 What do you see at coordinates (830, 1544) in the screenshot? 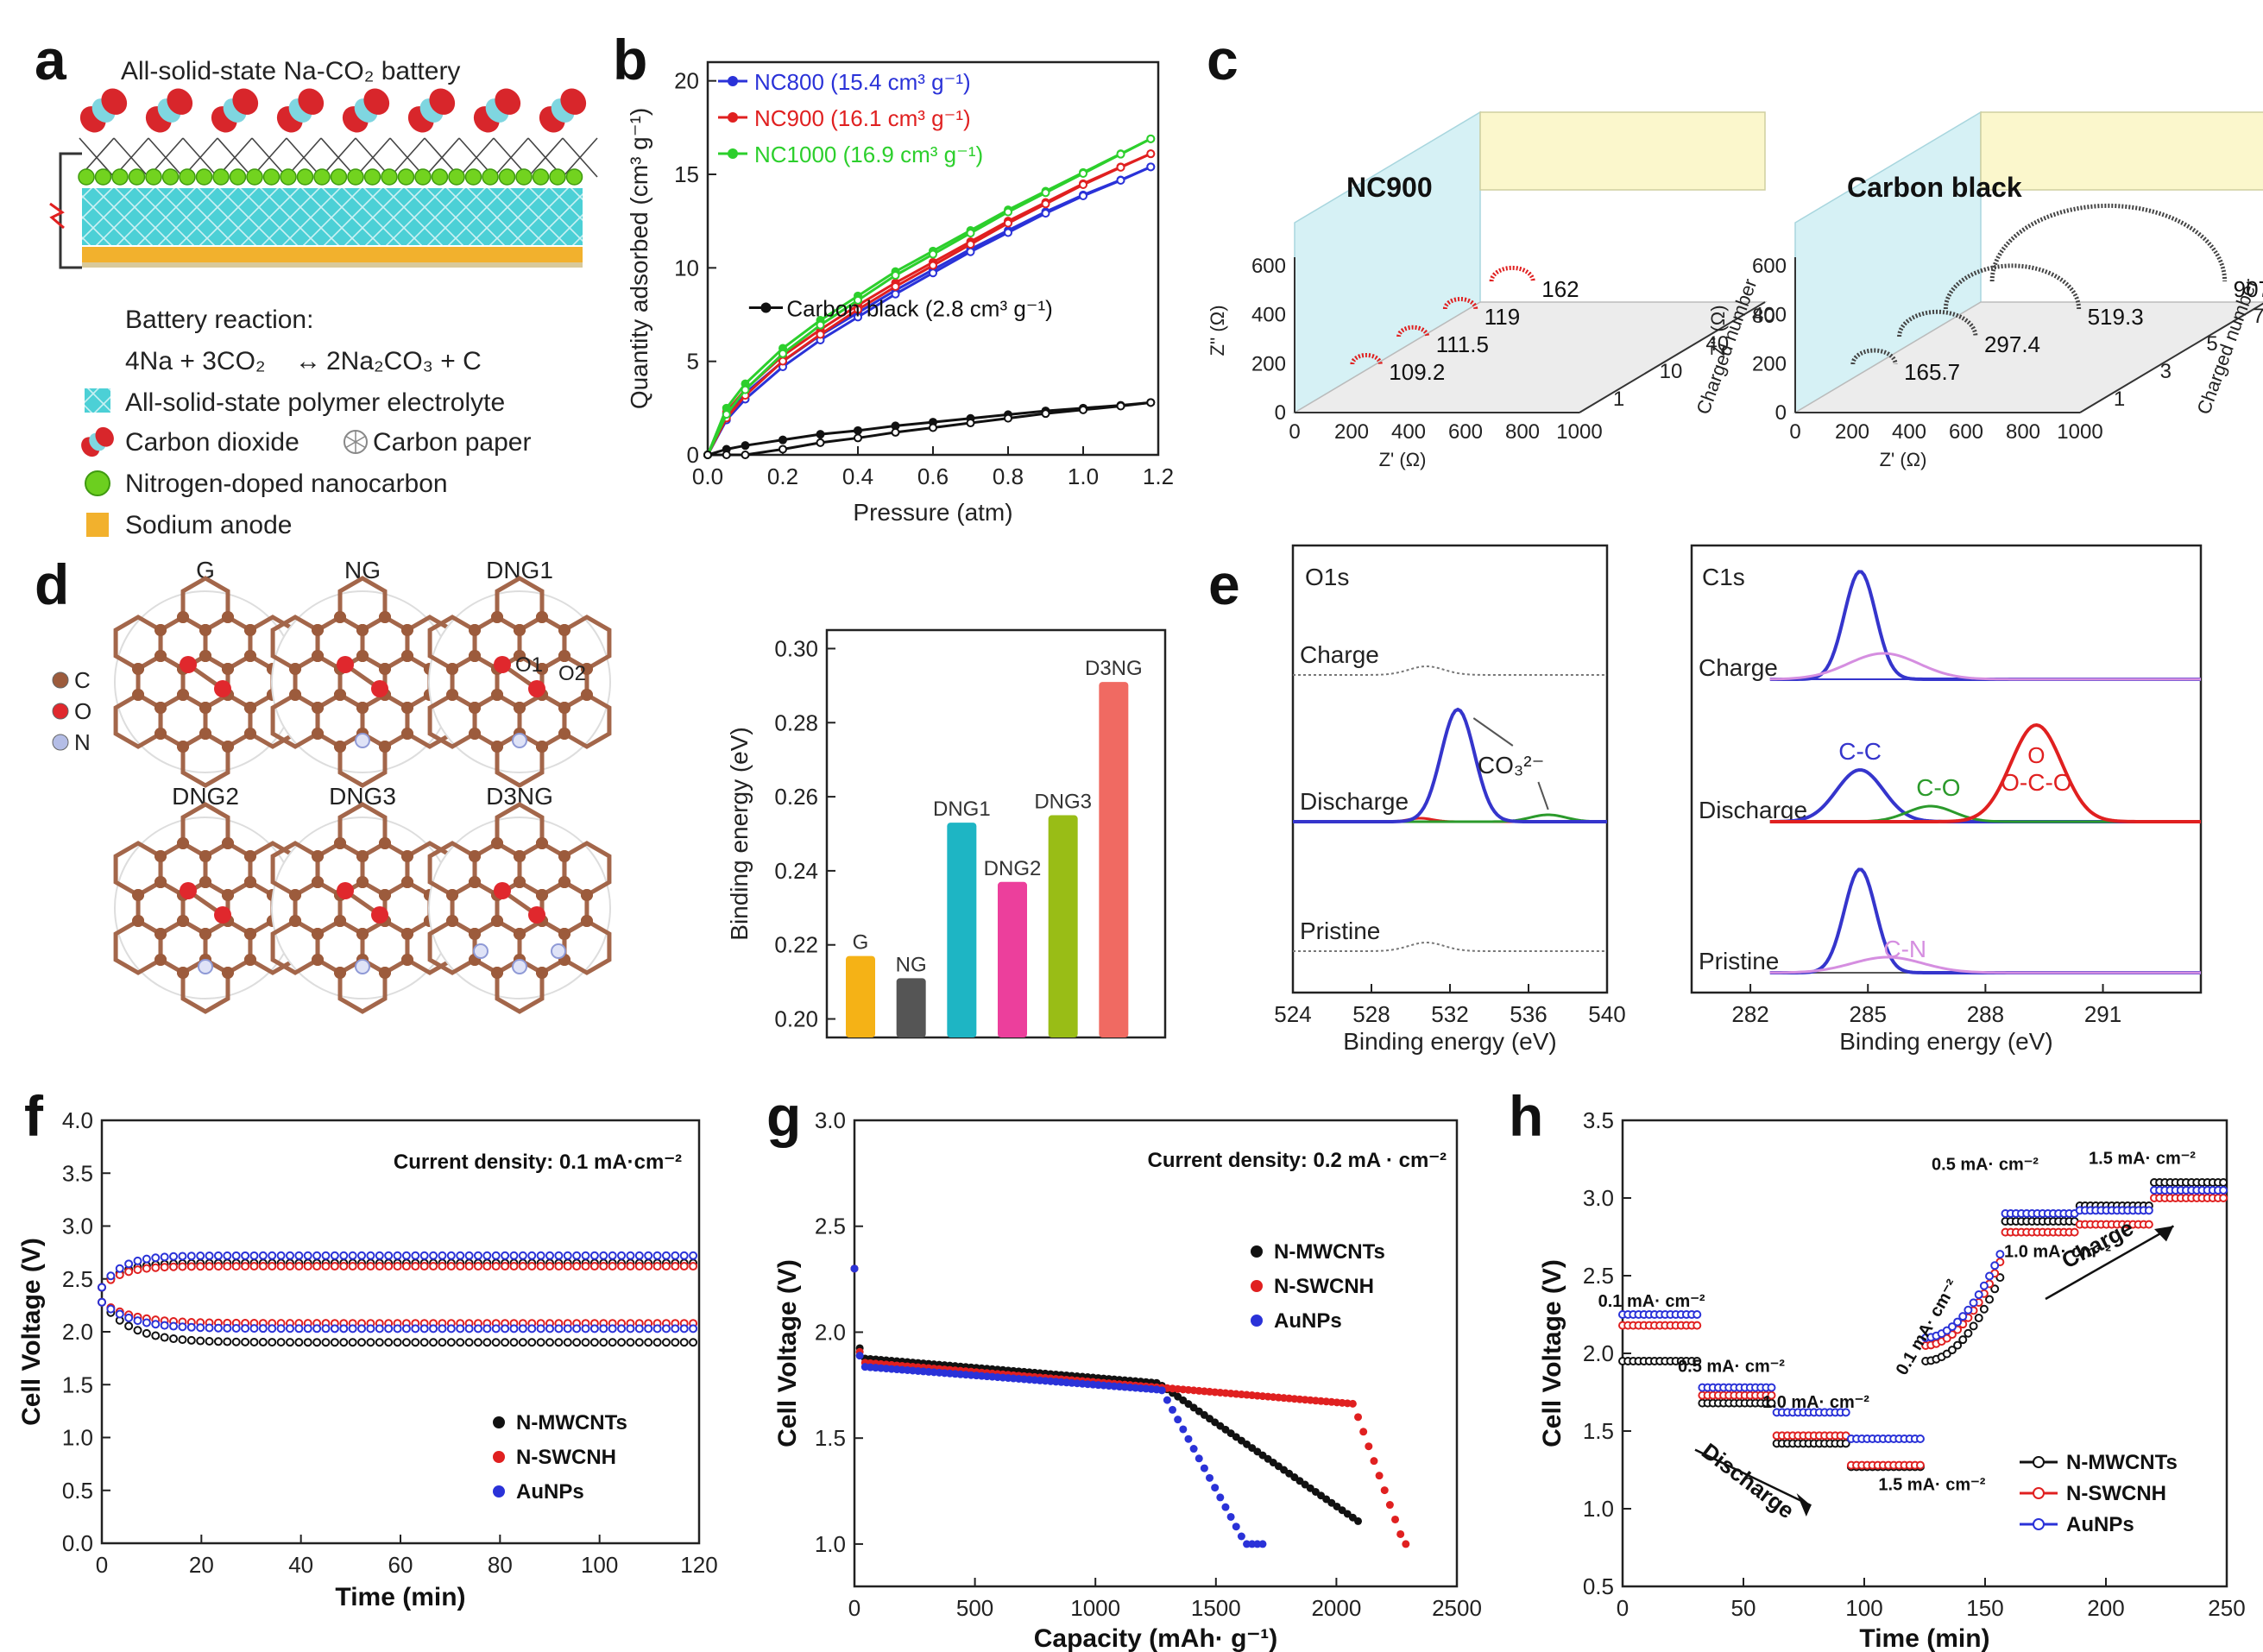
I see `y-tick-label: 1.0` at bounding box center [830, 1544].